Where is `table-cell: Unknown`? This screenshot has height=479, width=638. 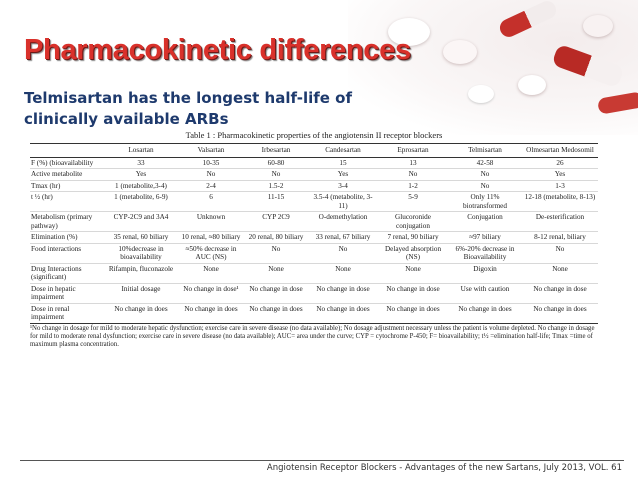 table-cell: Unknown is located at coordinates (211, 221).